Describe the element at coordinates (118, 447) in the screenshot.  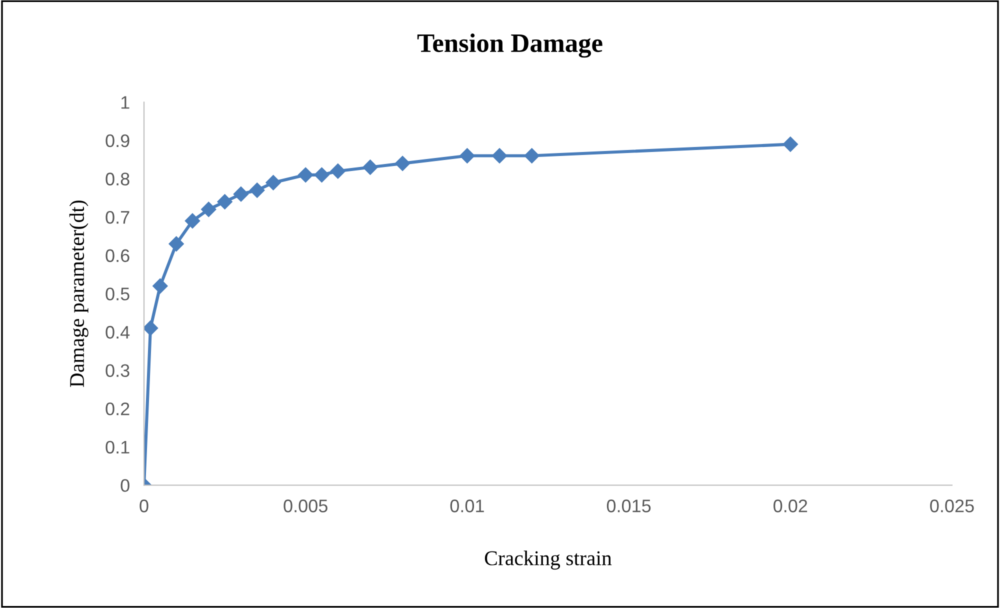
I see `y-tick-label: 0.1` at that location.